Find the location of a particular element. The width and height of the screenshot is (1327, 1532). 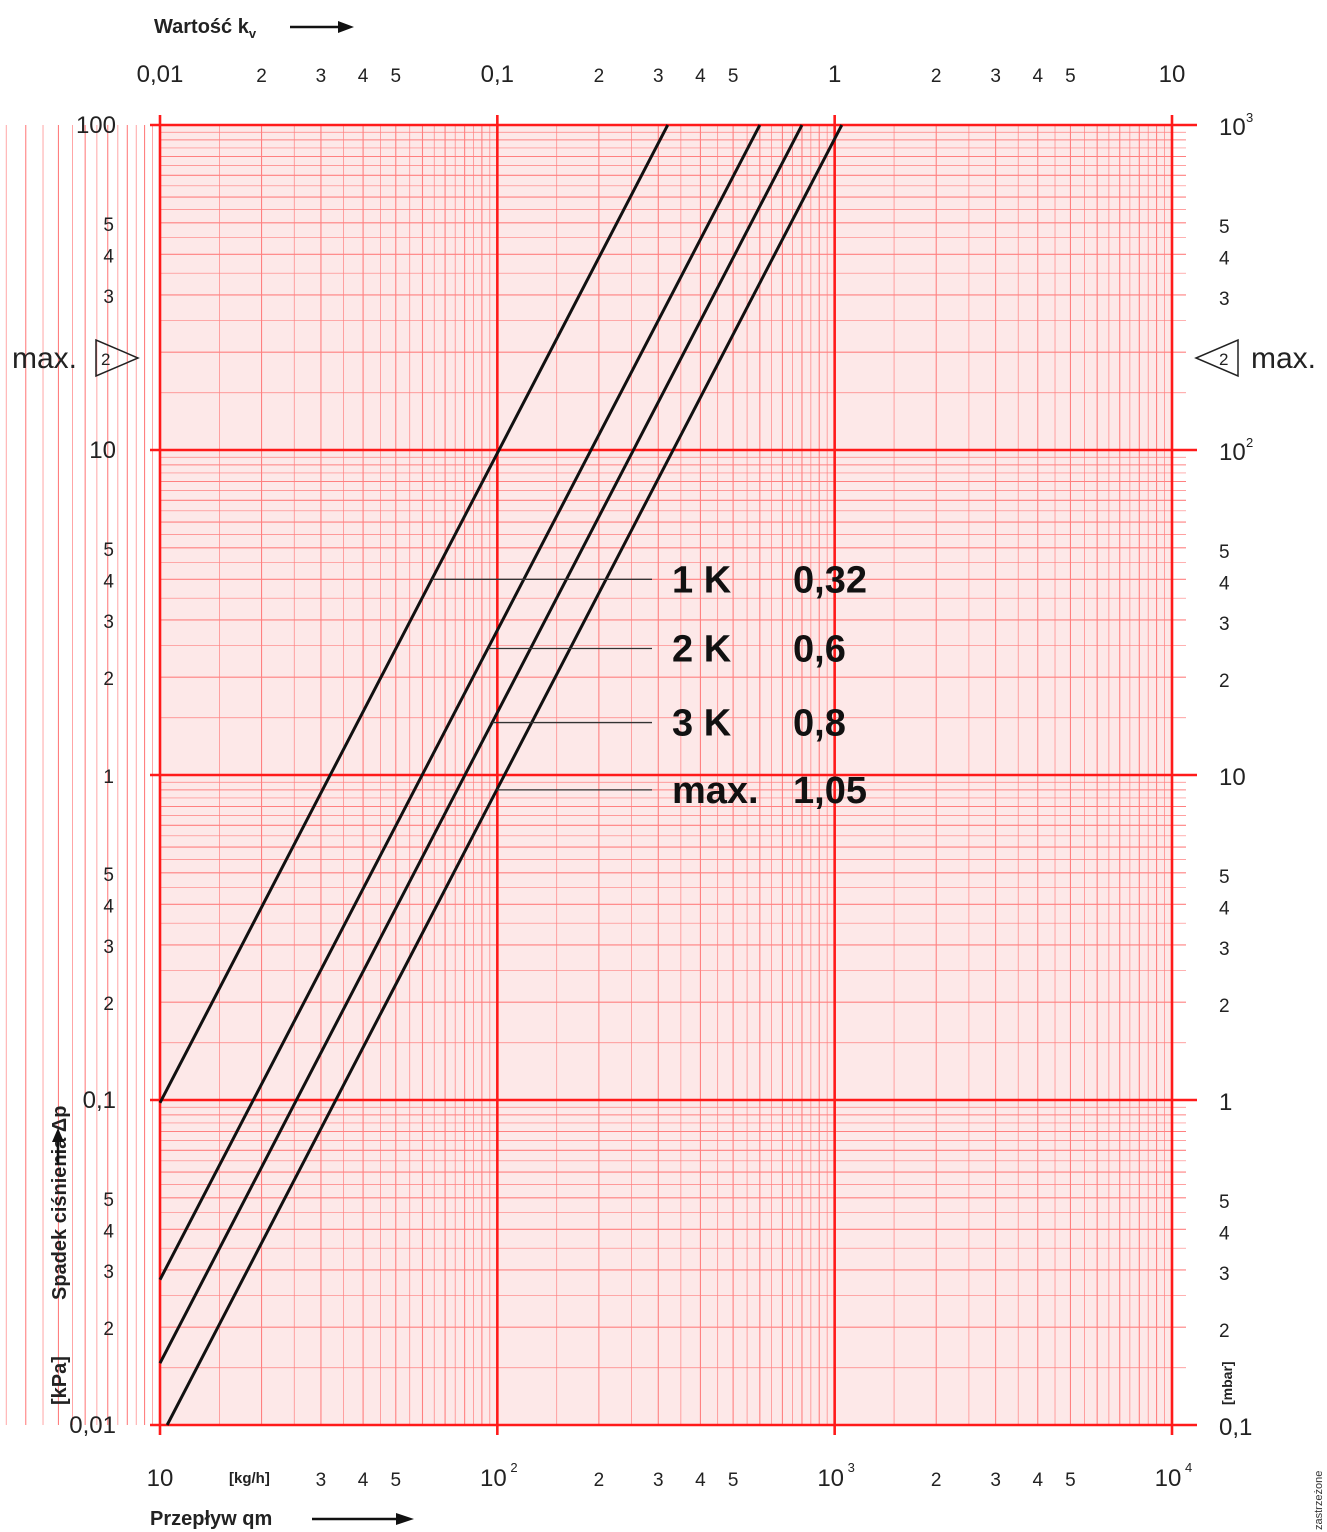

left-axis-title-group: [kPa] Spadek ciśnienia Δp is located at coordinates (60, 1255).